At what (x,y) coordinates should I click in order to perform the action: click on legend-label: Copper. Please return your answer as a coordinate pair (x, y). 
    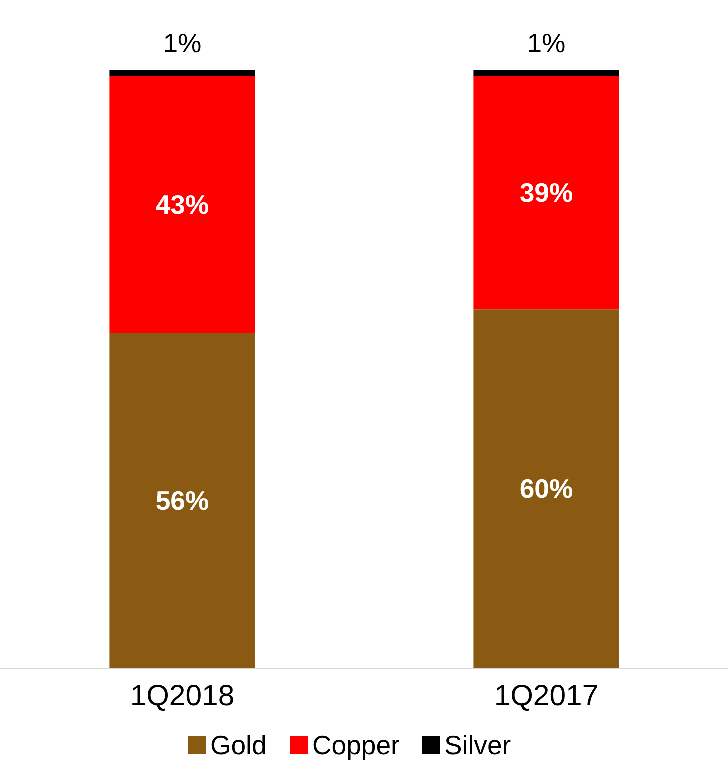
    Looking at the image, I should click on (356, 745).